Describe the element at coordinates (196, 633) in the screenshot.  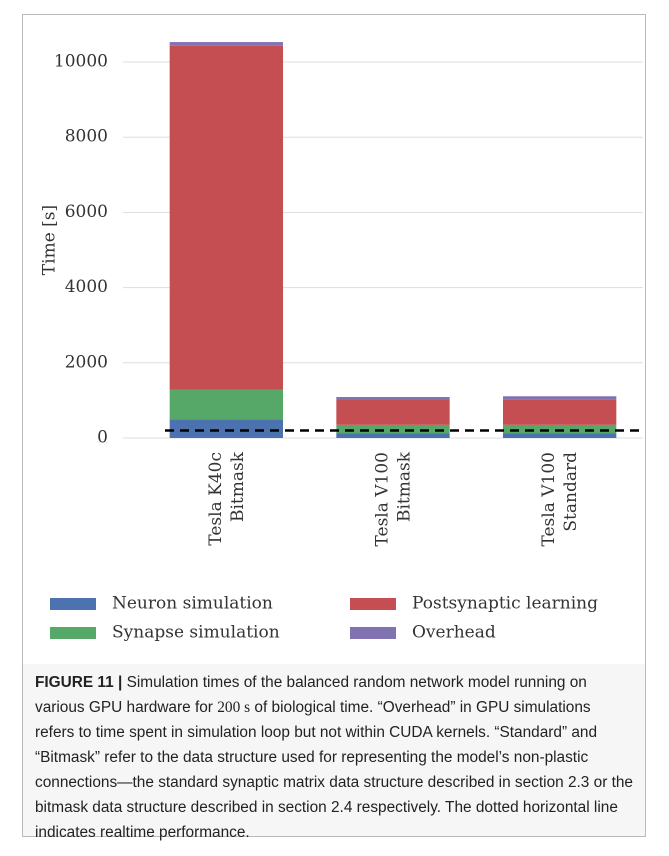
I see `legend-label: Synapse simulation` at that location.